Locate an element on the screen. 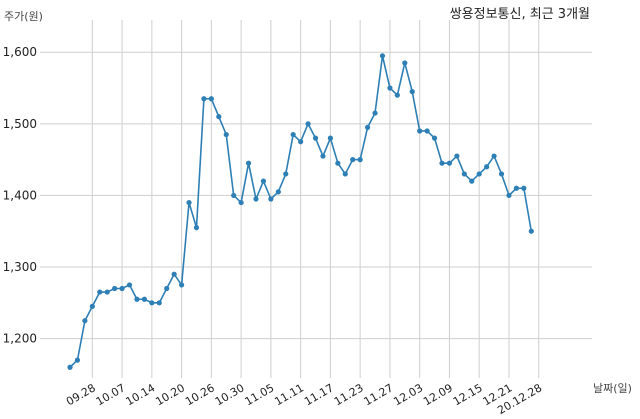 This screenshot has width=640, height=419. x-tick-label: 10.20 is located at coordinates (170, 394).